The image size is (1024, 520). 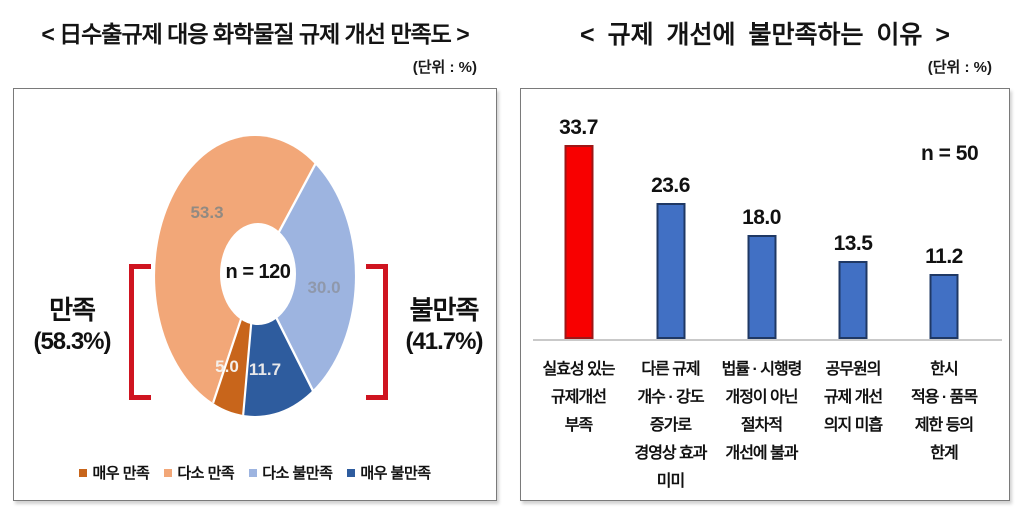 I want to click on category-label-line: 증가로, so click(x=670, y=425).